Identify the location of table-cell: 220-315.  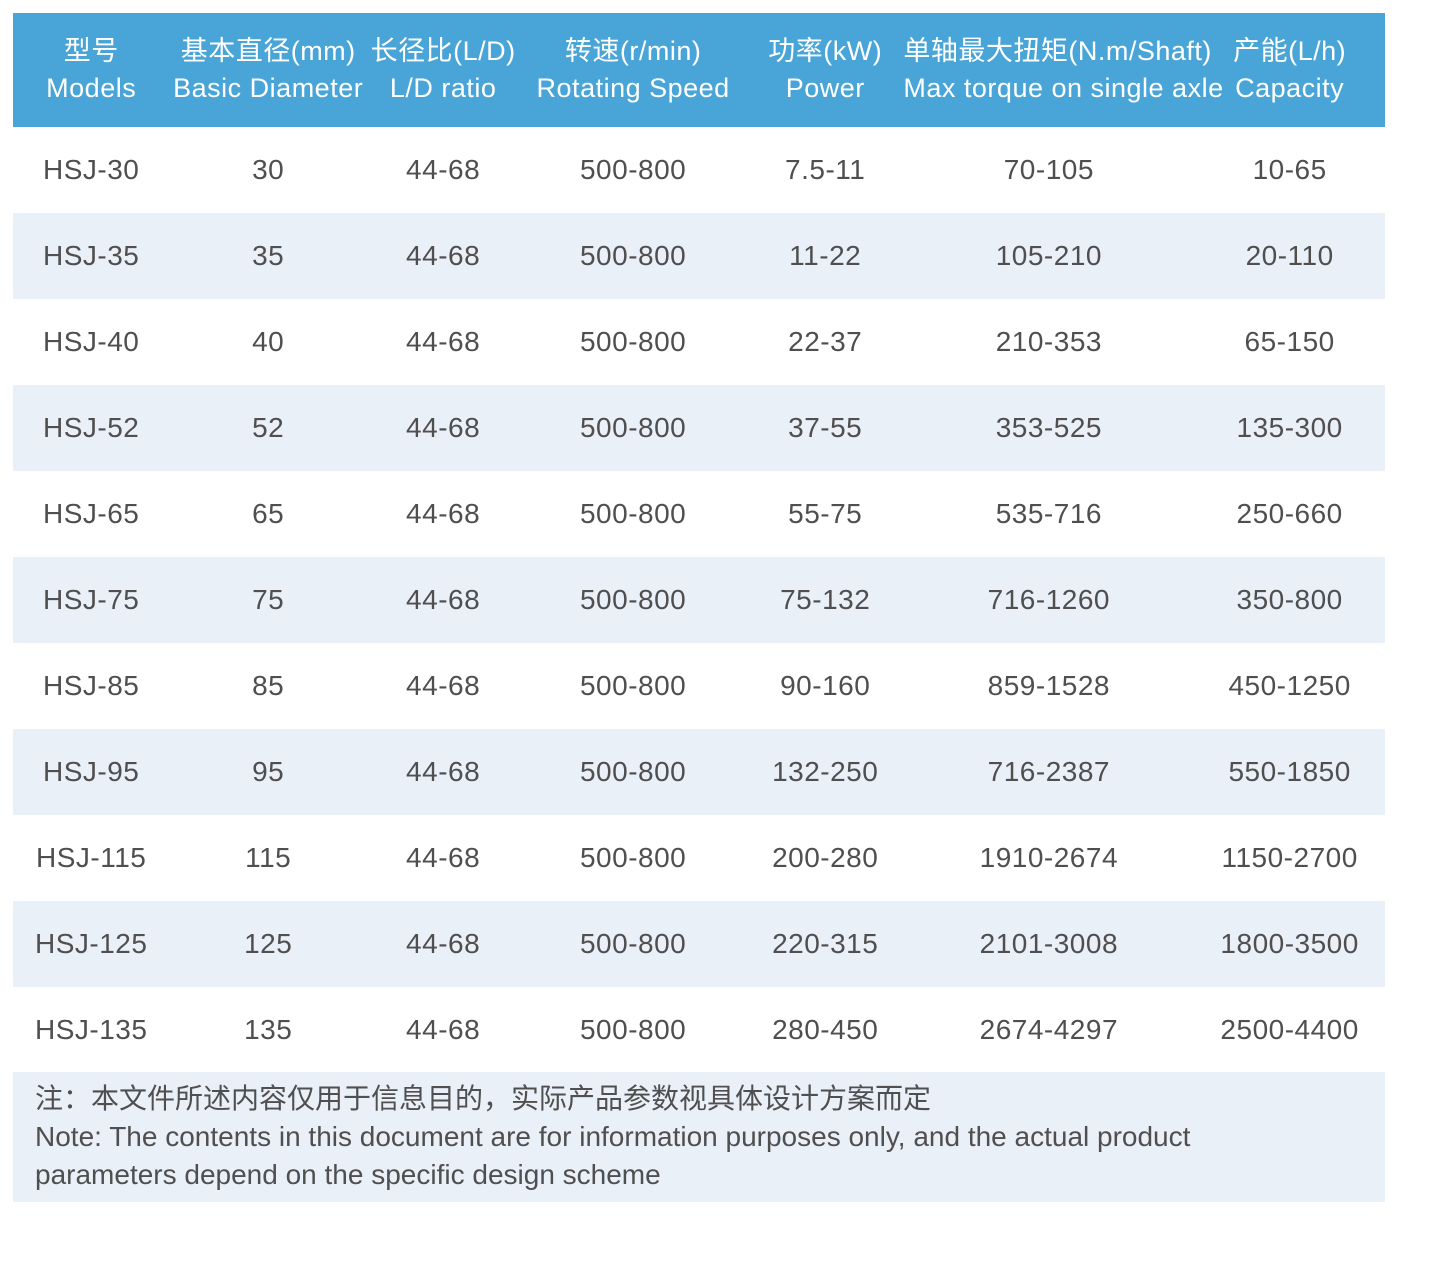
(825, 943).